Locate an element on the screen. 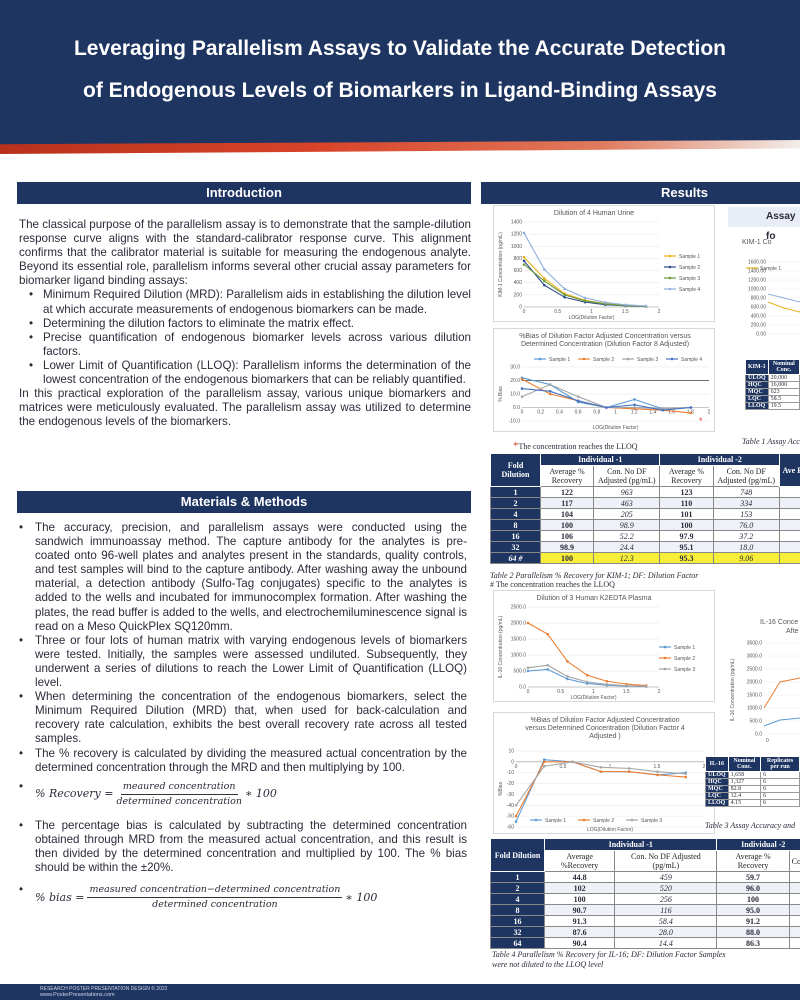  recovery-cell: 88.0 is located at coordinates (753, 932).